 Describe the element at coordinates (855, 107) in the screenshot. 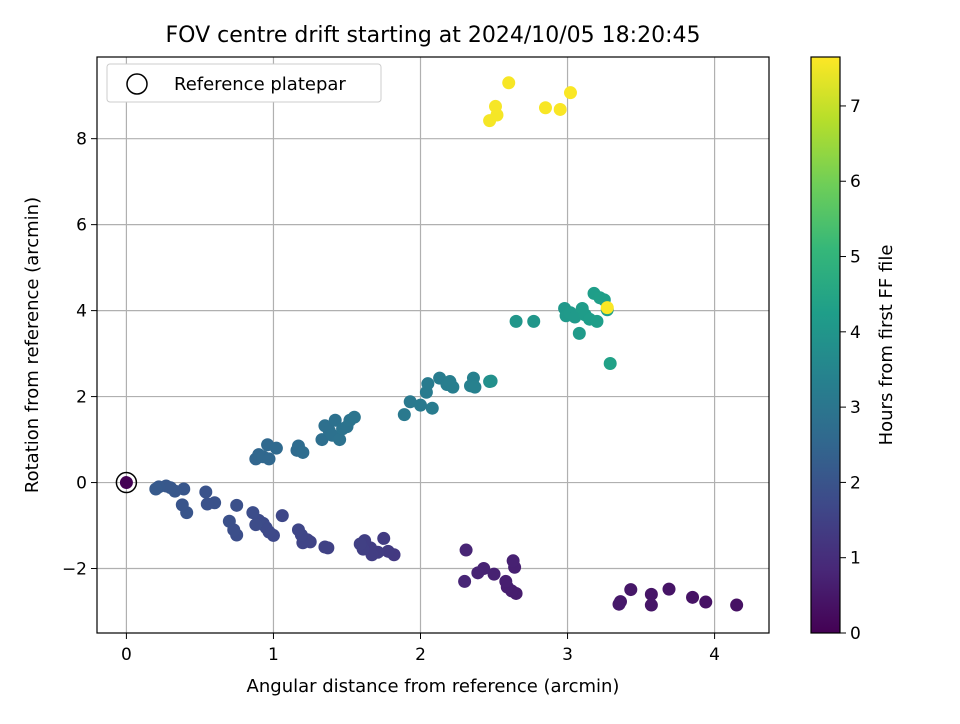

I see `colorbar-tick-label: 7` at that location.